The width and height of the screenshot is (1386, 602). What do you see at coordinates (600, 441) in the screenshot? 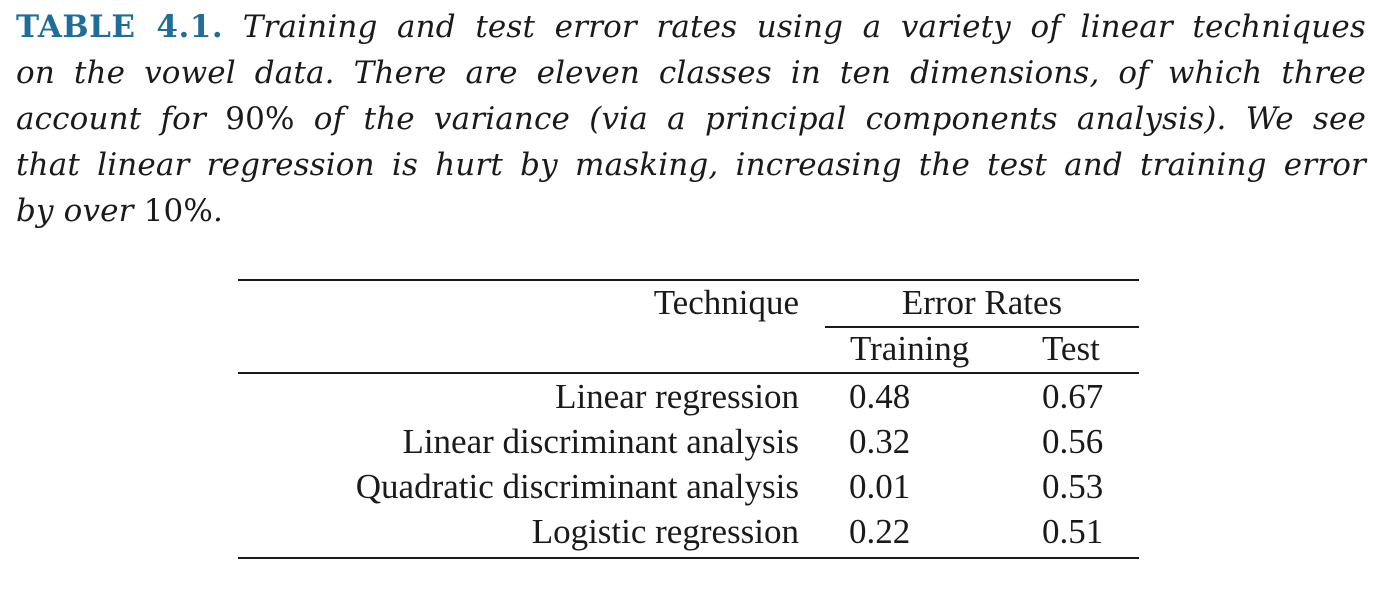
I see `row-technique: Linear discriminant analysis` at bounding box center [600, 441].